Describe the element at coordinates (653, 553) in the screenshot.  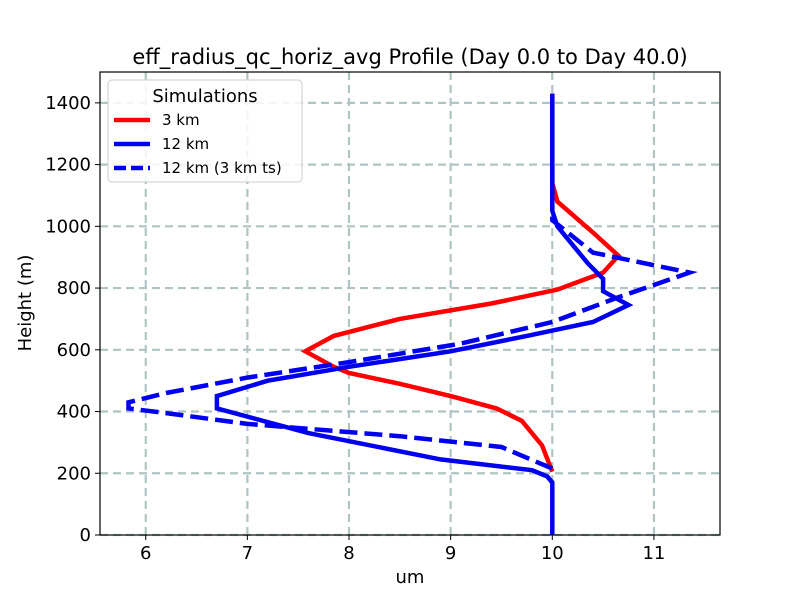
I see `x-tick-label: 11` at that location.